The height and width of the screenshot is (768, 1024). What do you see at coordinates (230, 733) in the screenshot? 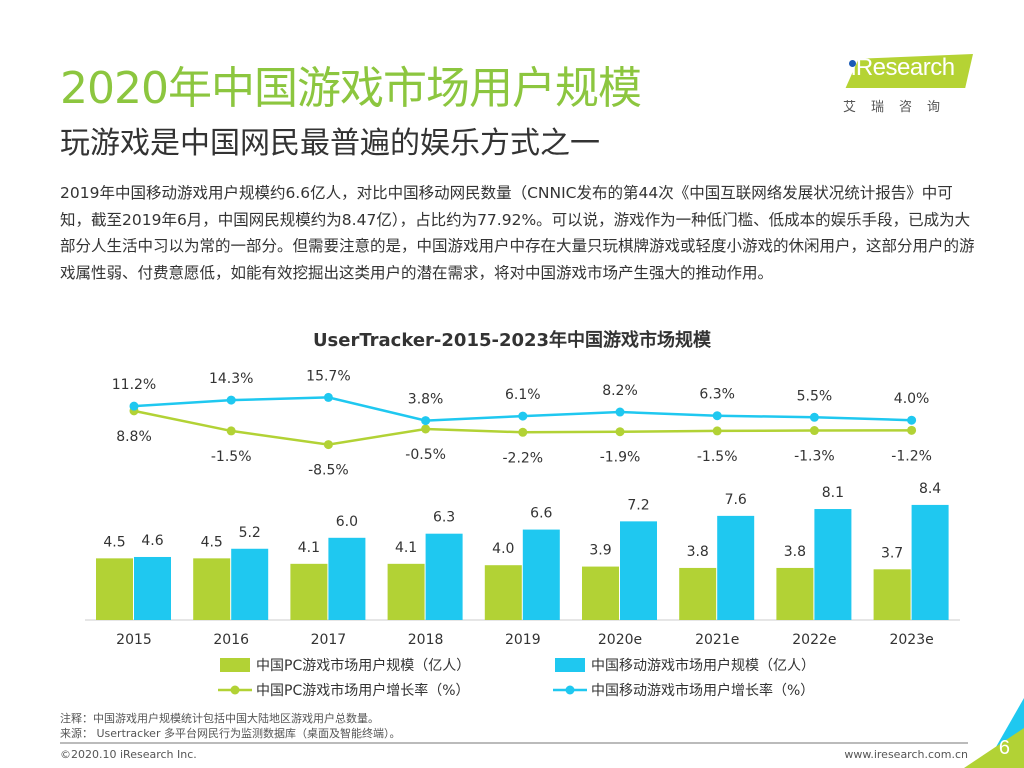
I see `source: 来源： Usertracker 多平台网民行为监测数据库（桌面及智能终端）。` at bounding box center [230, 733].